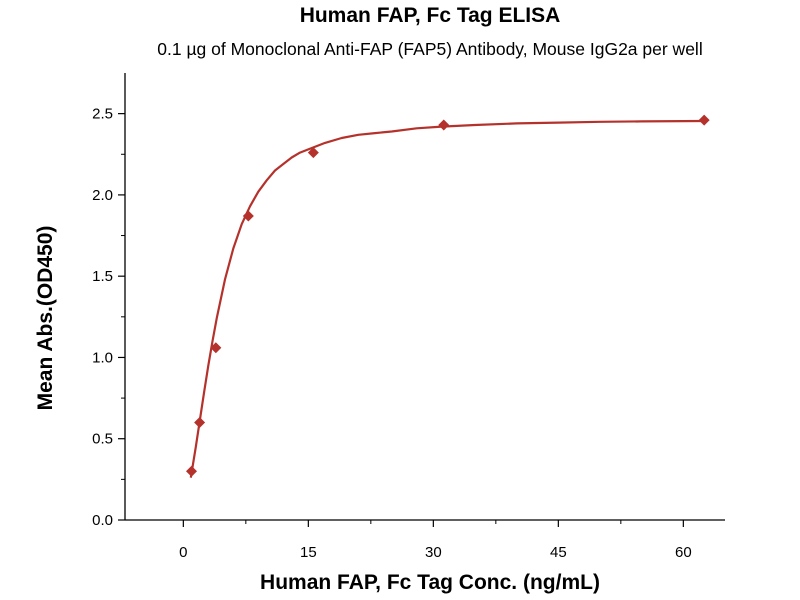 This screenshot has height=600, width=800. What do you see at coordinates (102, 357) in the screenshot?
I see `y-tick-label: 1.0` at bounding box center [102, 357].